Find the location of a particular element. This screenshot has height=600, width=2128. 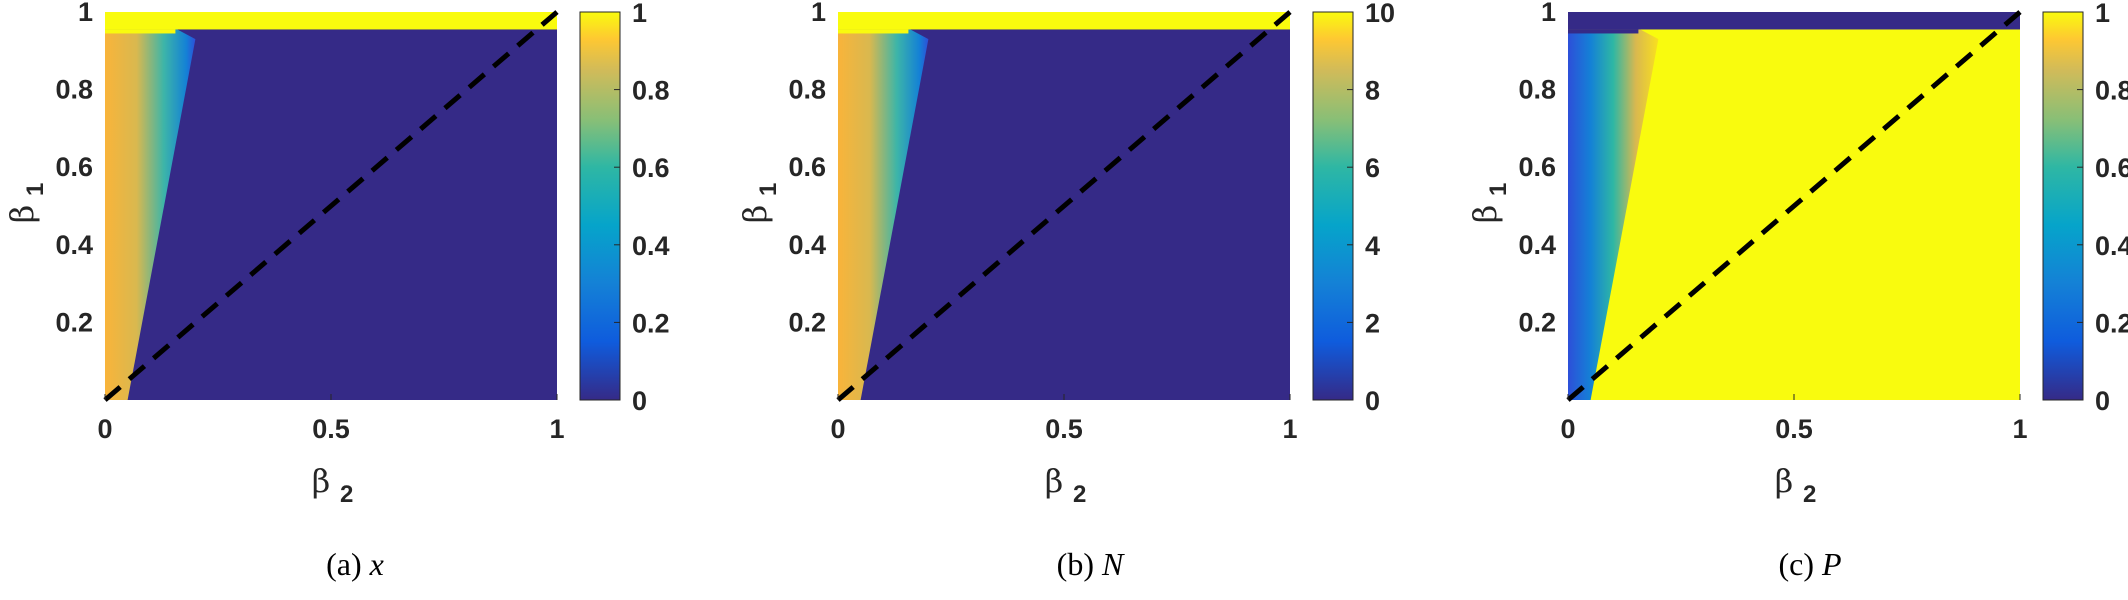

colorbar-tick-label: 8 is located at coordinates (1372, 91).